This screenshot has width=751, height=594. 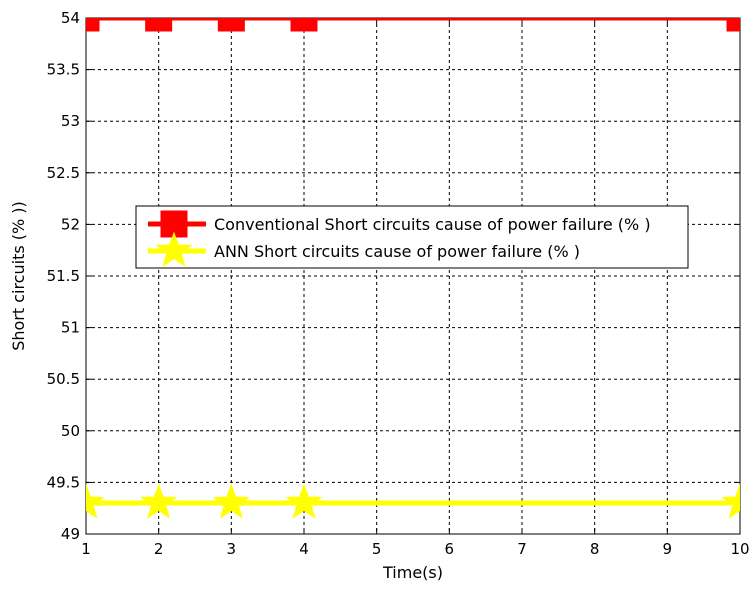 I want to click on x-tick-label: 1, so click(x=86, y=549).